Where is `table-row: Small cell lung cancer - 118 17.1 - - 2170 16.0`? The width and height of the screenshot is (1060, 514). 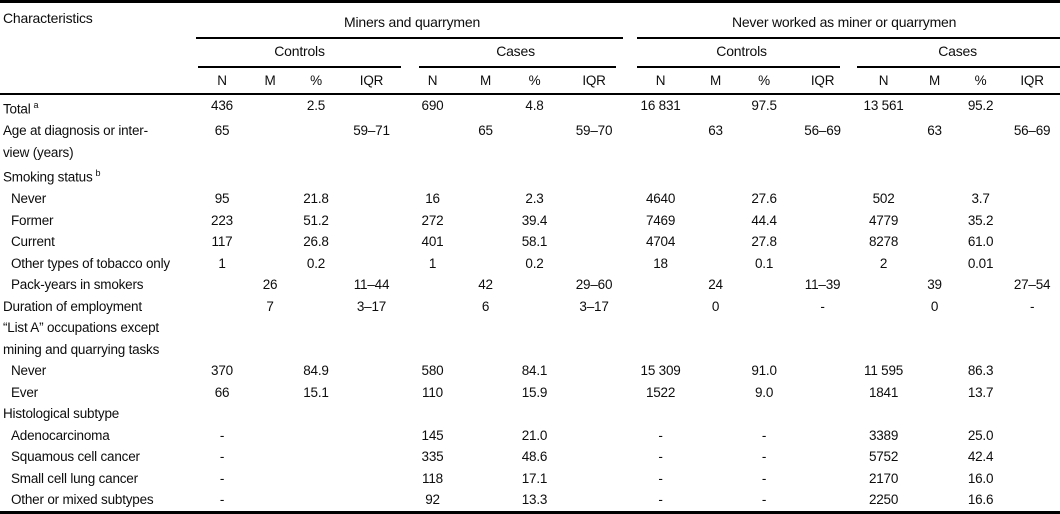
table-row: Small cell lung cancer - 118 17.1 - - 2170 16.0 is located at coordinates (530, 479).